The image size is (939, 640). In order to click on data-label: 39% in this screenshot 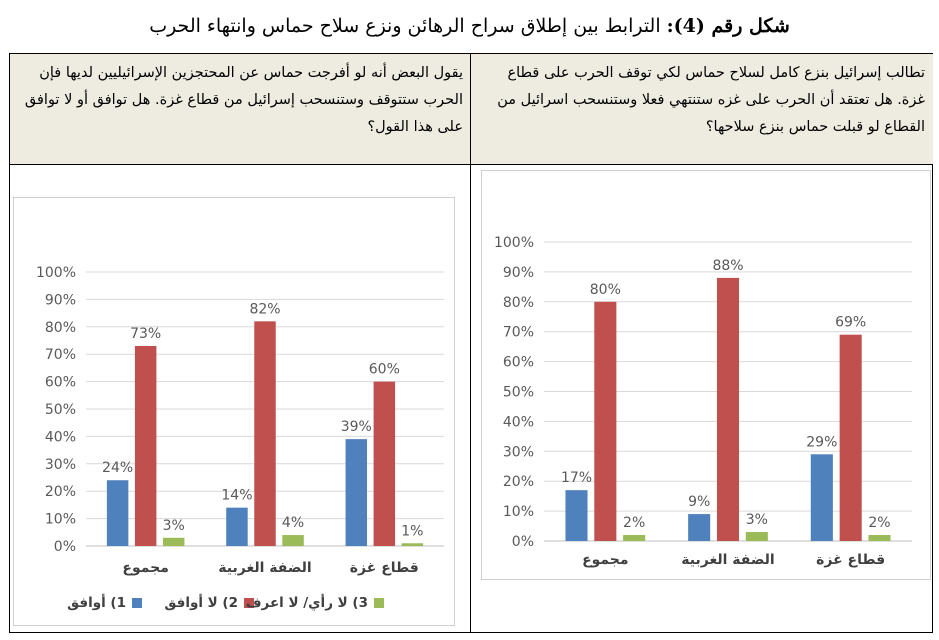, I will do `click(356, 427)`.